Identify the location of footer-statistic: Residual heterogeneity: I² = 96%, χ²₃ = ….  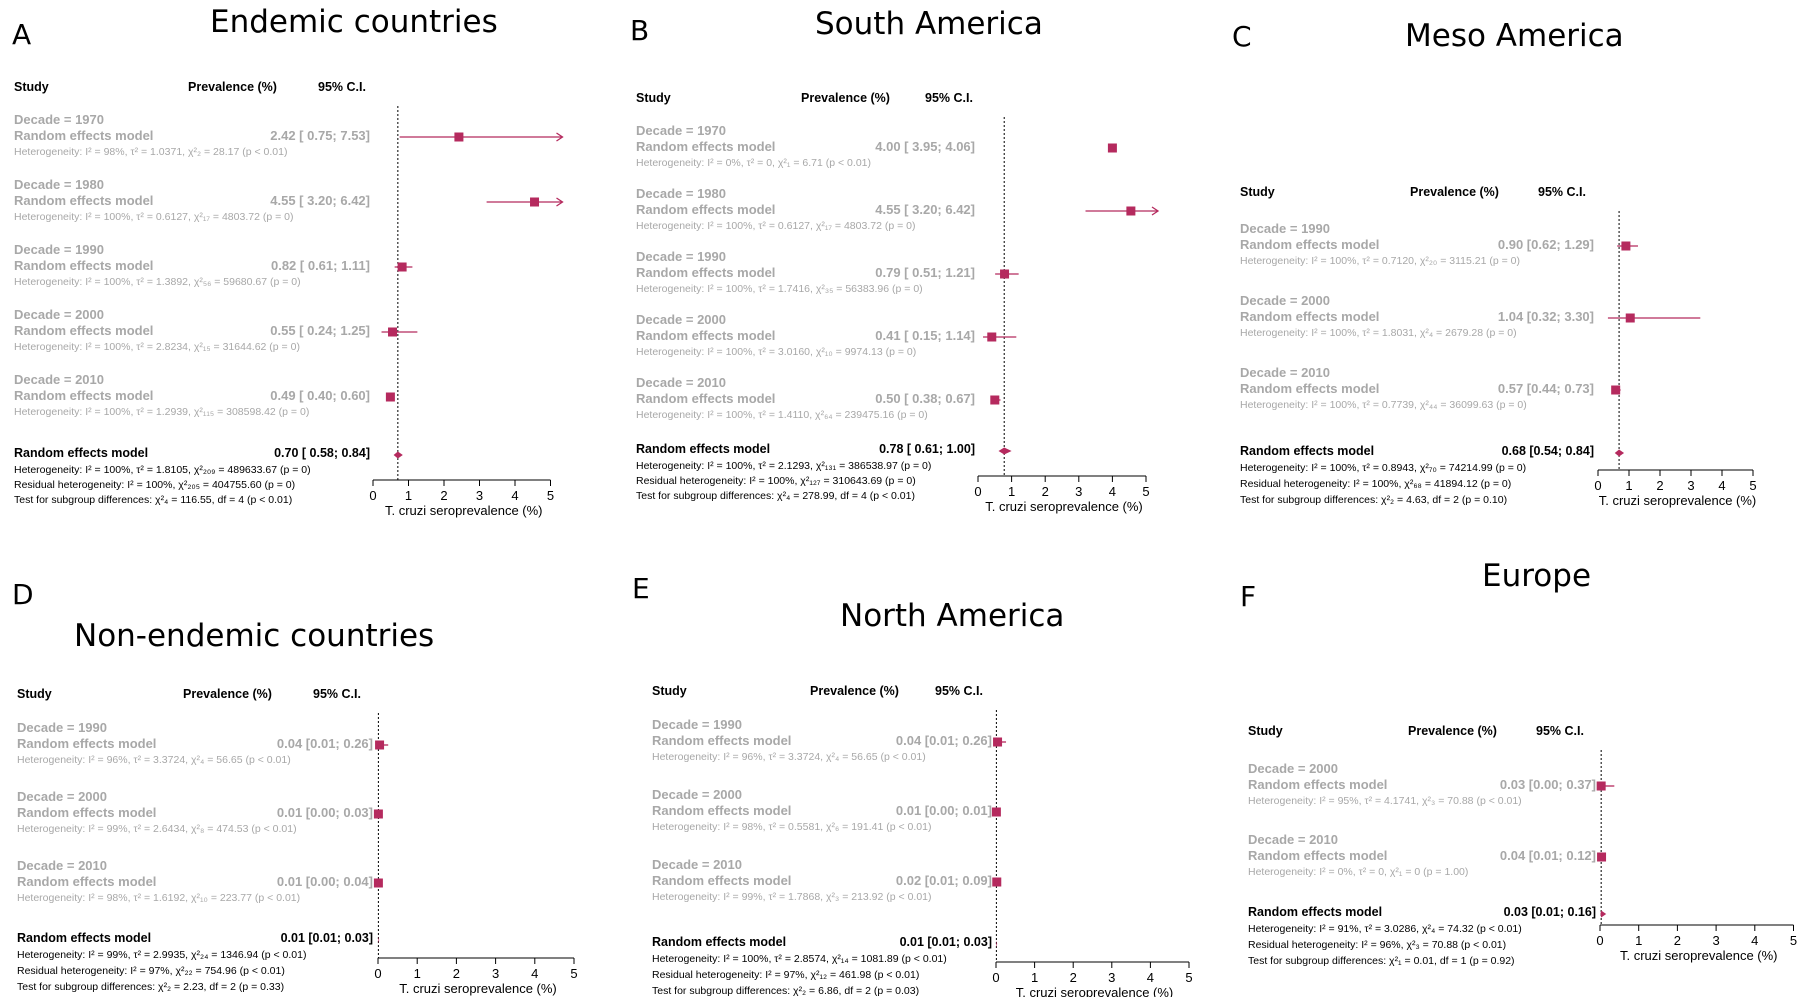
(1377, 945).